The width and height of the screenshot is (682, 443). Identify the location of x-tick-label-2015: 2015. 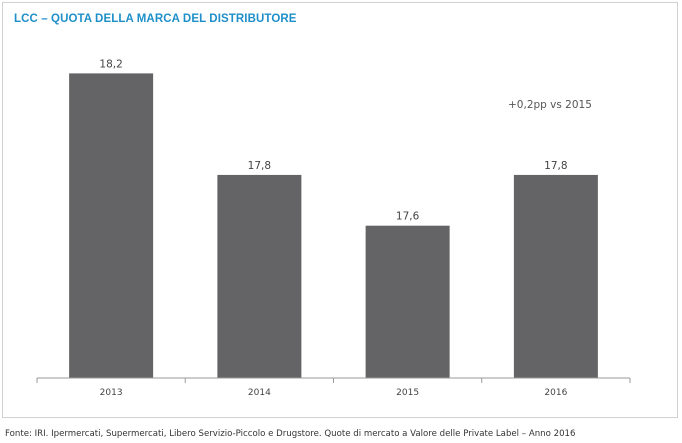
(407, 393).